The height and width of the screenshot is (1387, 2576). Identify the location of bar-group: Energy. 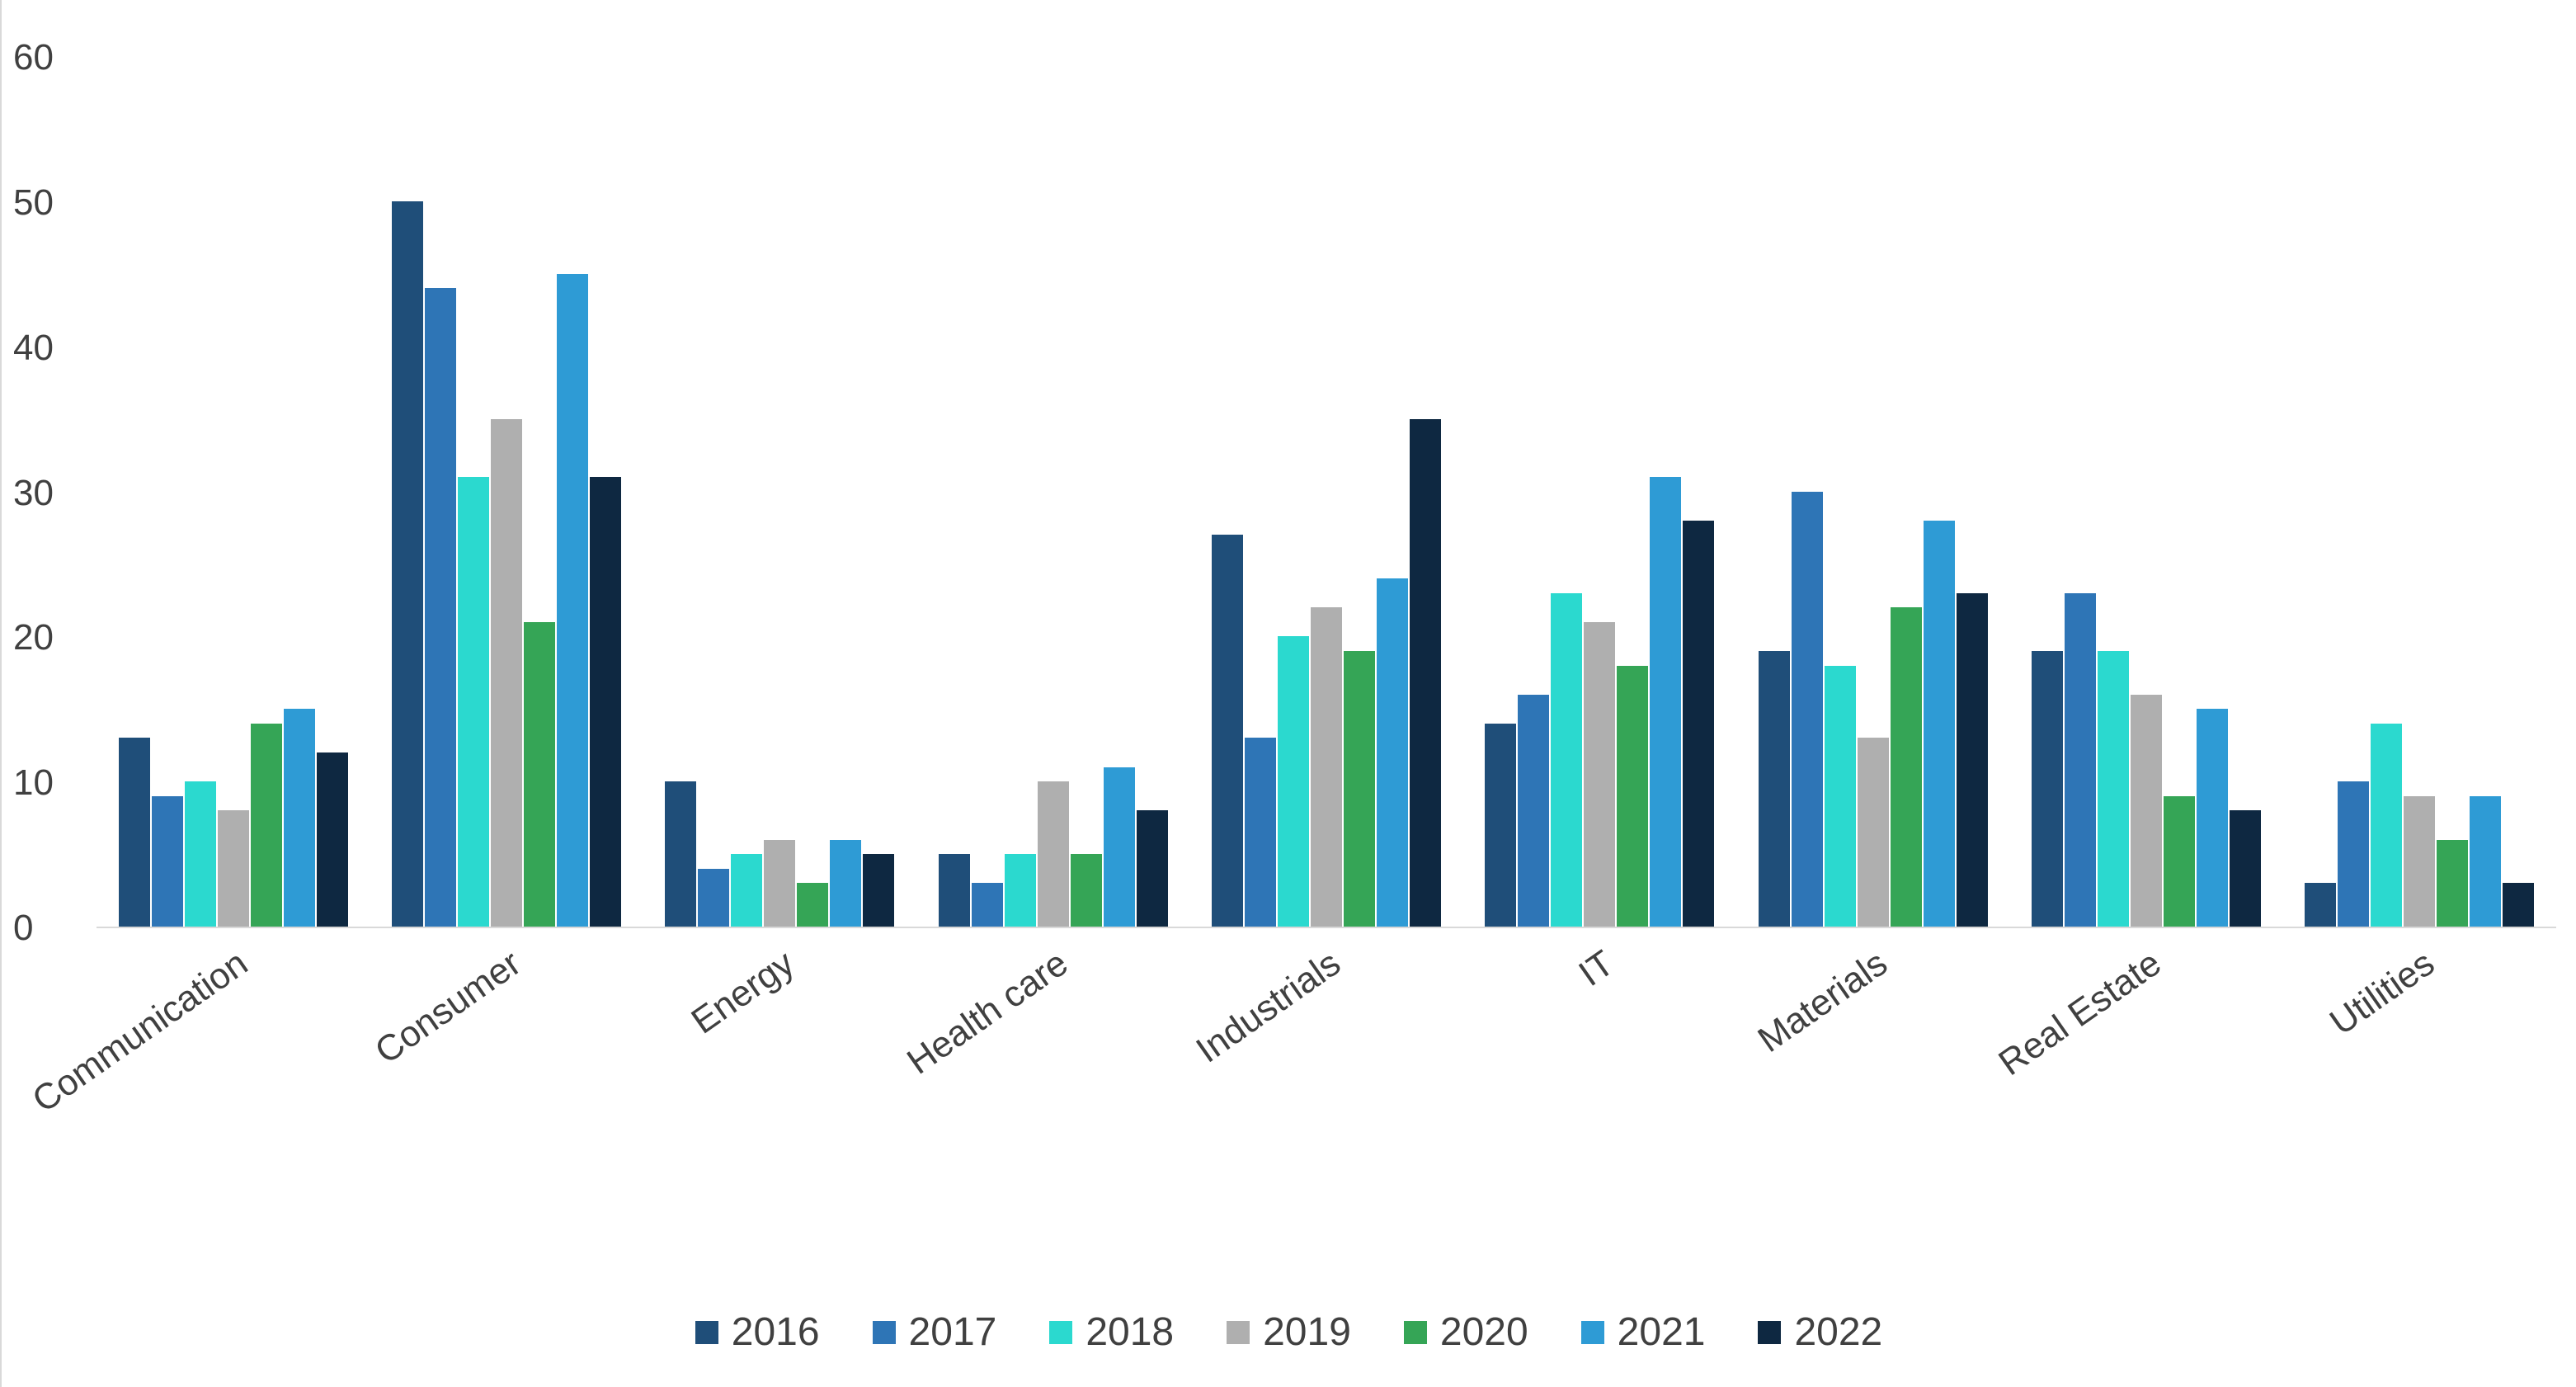
(780, 550).